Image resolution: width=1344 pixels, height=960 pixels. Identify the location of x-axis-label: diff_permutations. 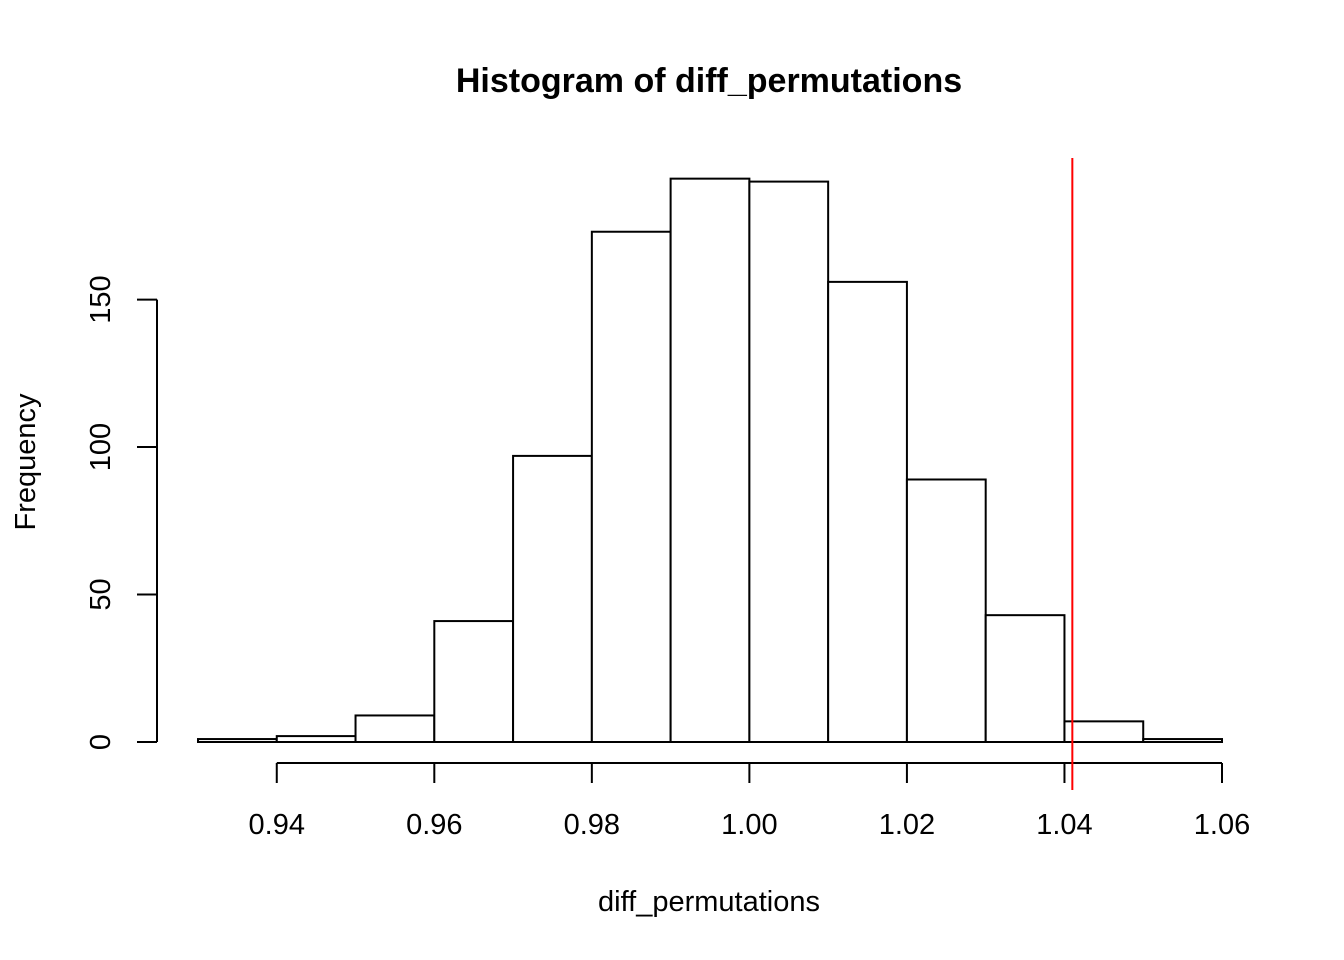
(709, 902).